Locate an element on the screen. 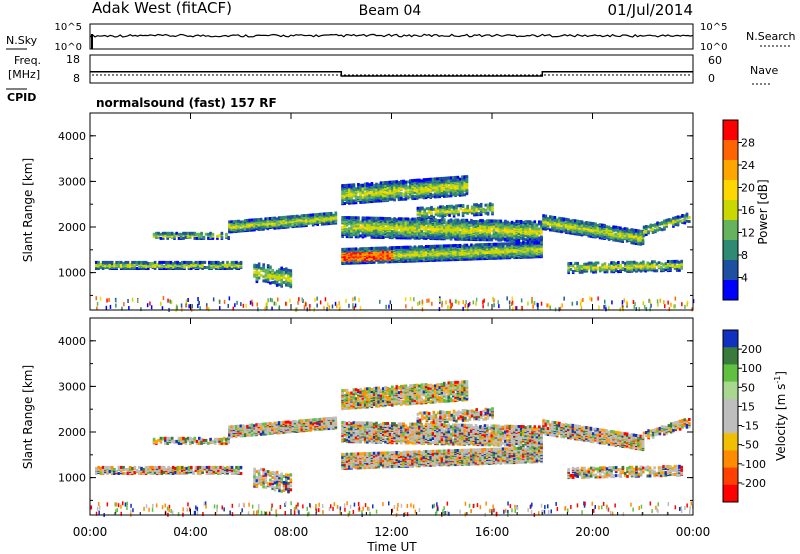 The image size is (800, 554). nave-label: Nave is located at coordinates (764, 70).